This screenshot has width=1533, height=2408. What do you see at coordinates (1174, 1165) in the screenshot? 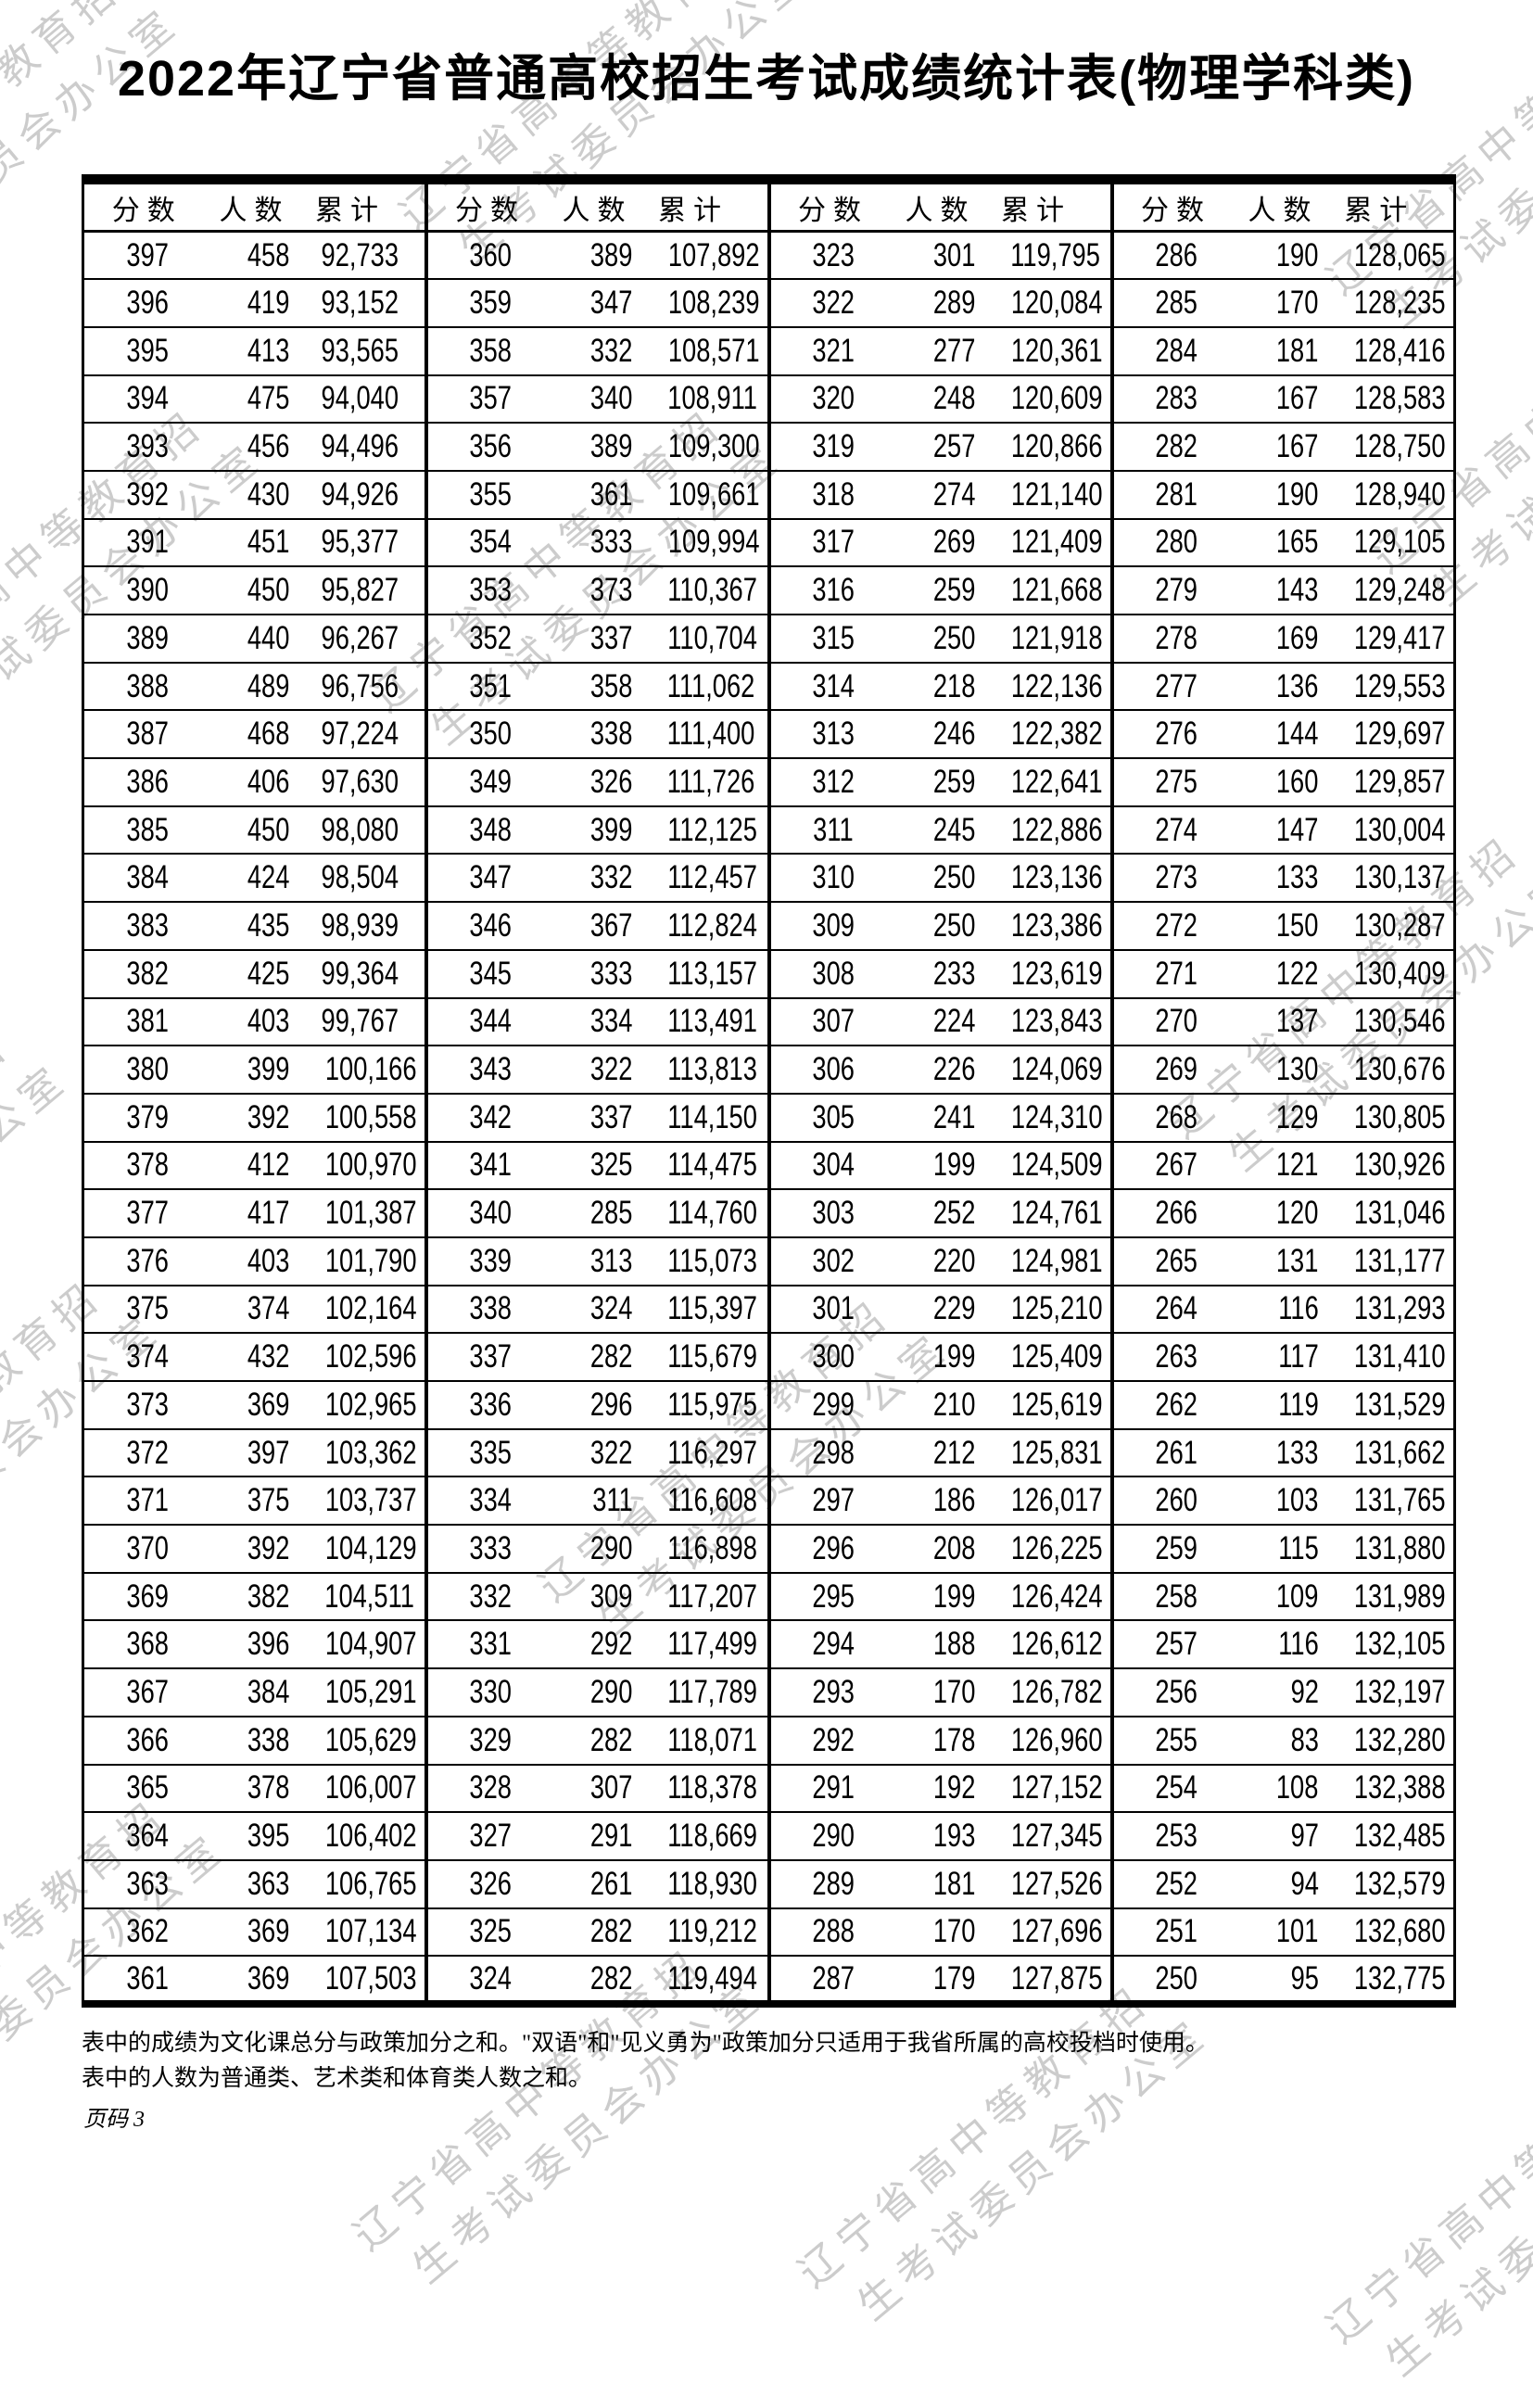
I see `score-cell: 267` at bounding box center [1174, 1165].